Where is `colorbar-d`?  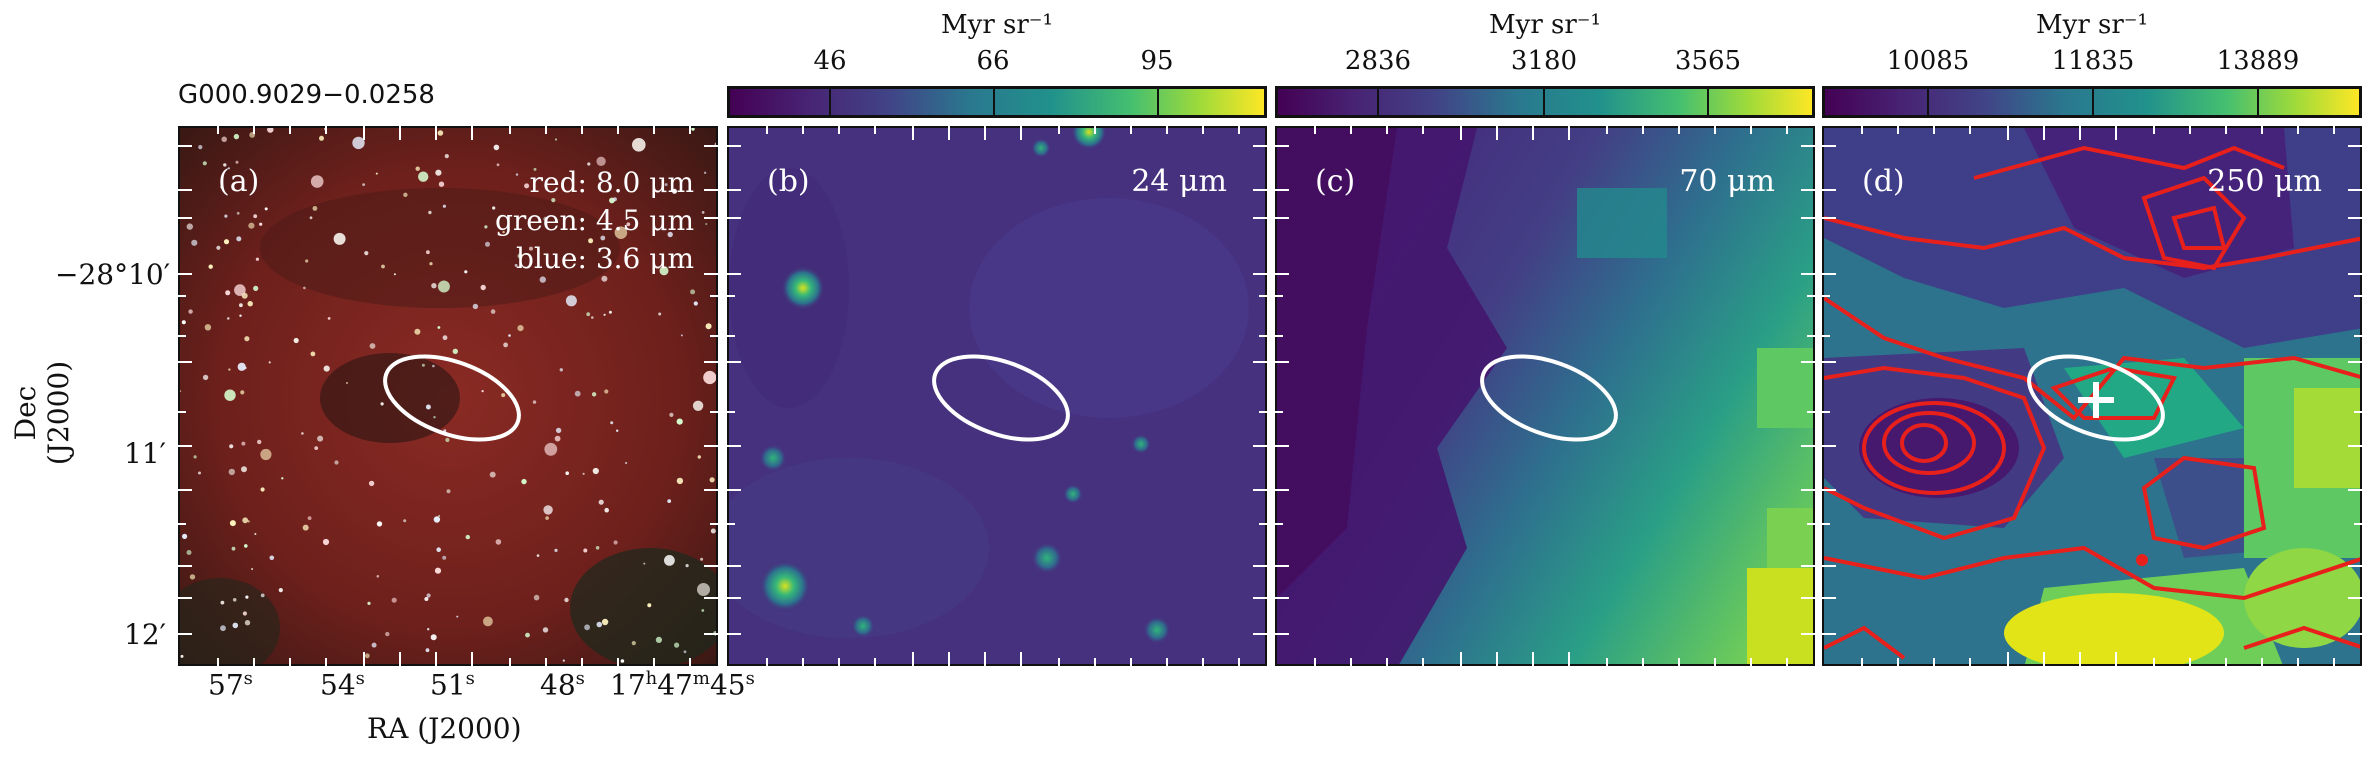 colorbar-d is located at coordinates (2092, 102).